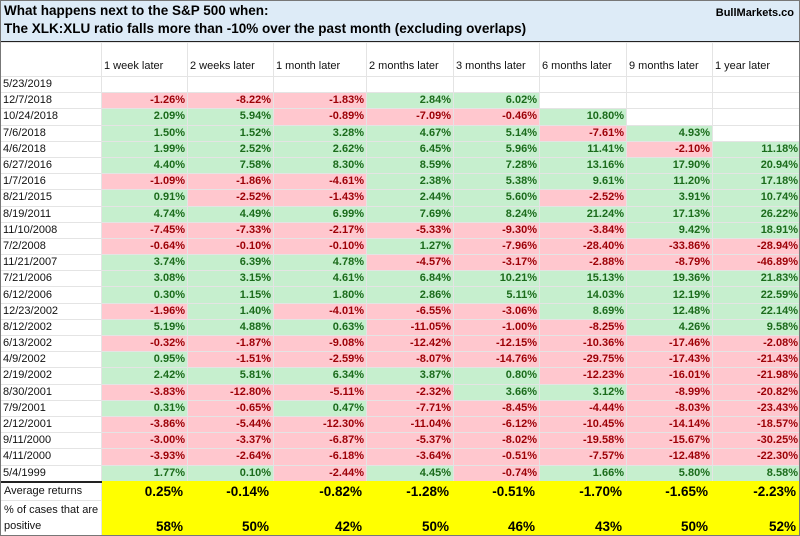  I want to click on return-cell: -18.57%, so click(756, 424).